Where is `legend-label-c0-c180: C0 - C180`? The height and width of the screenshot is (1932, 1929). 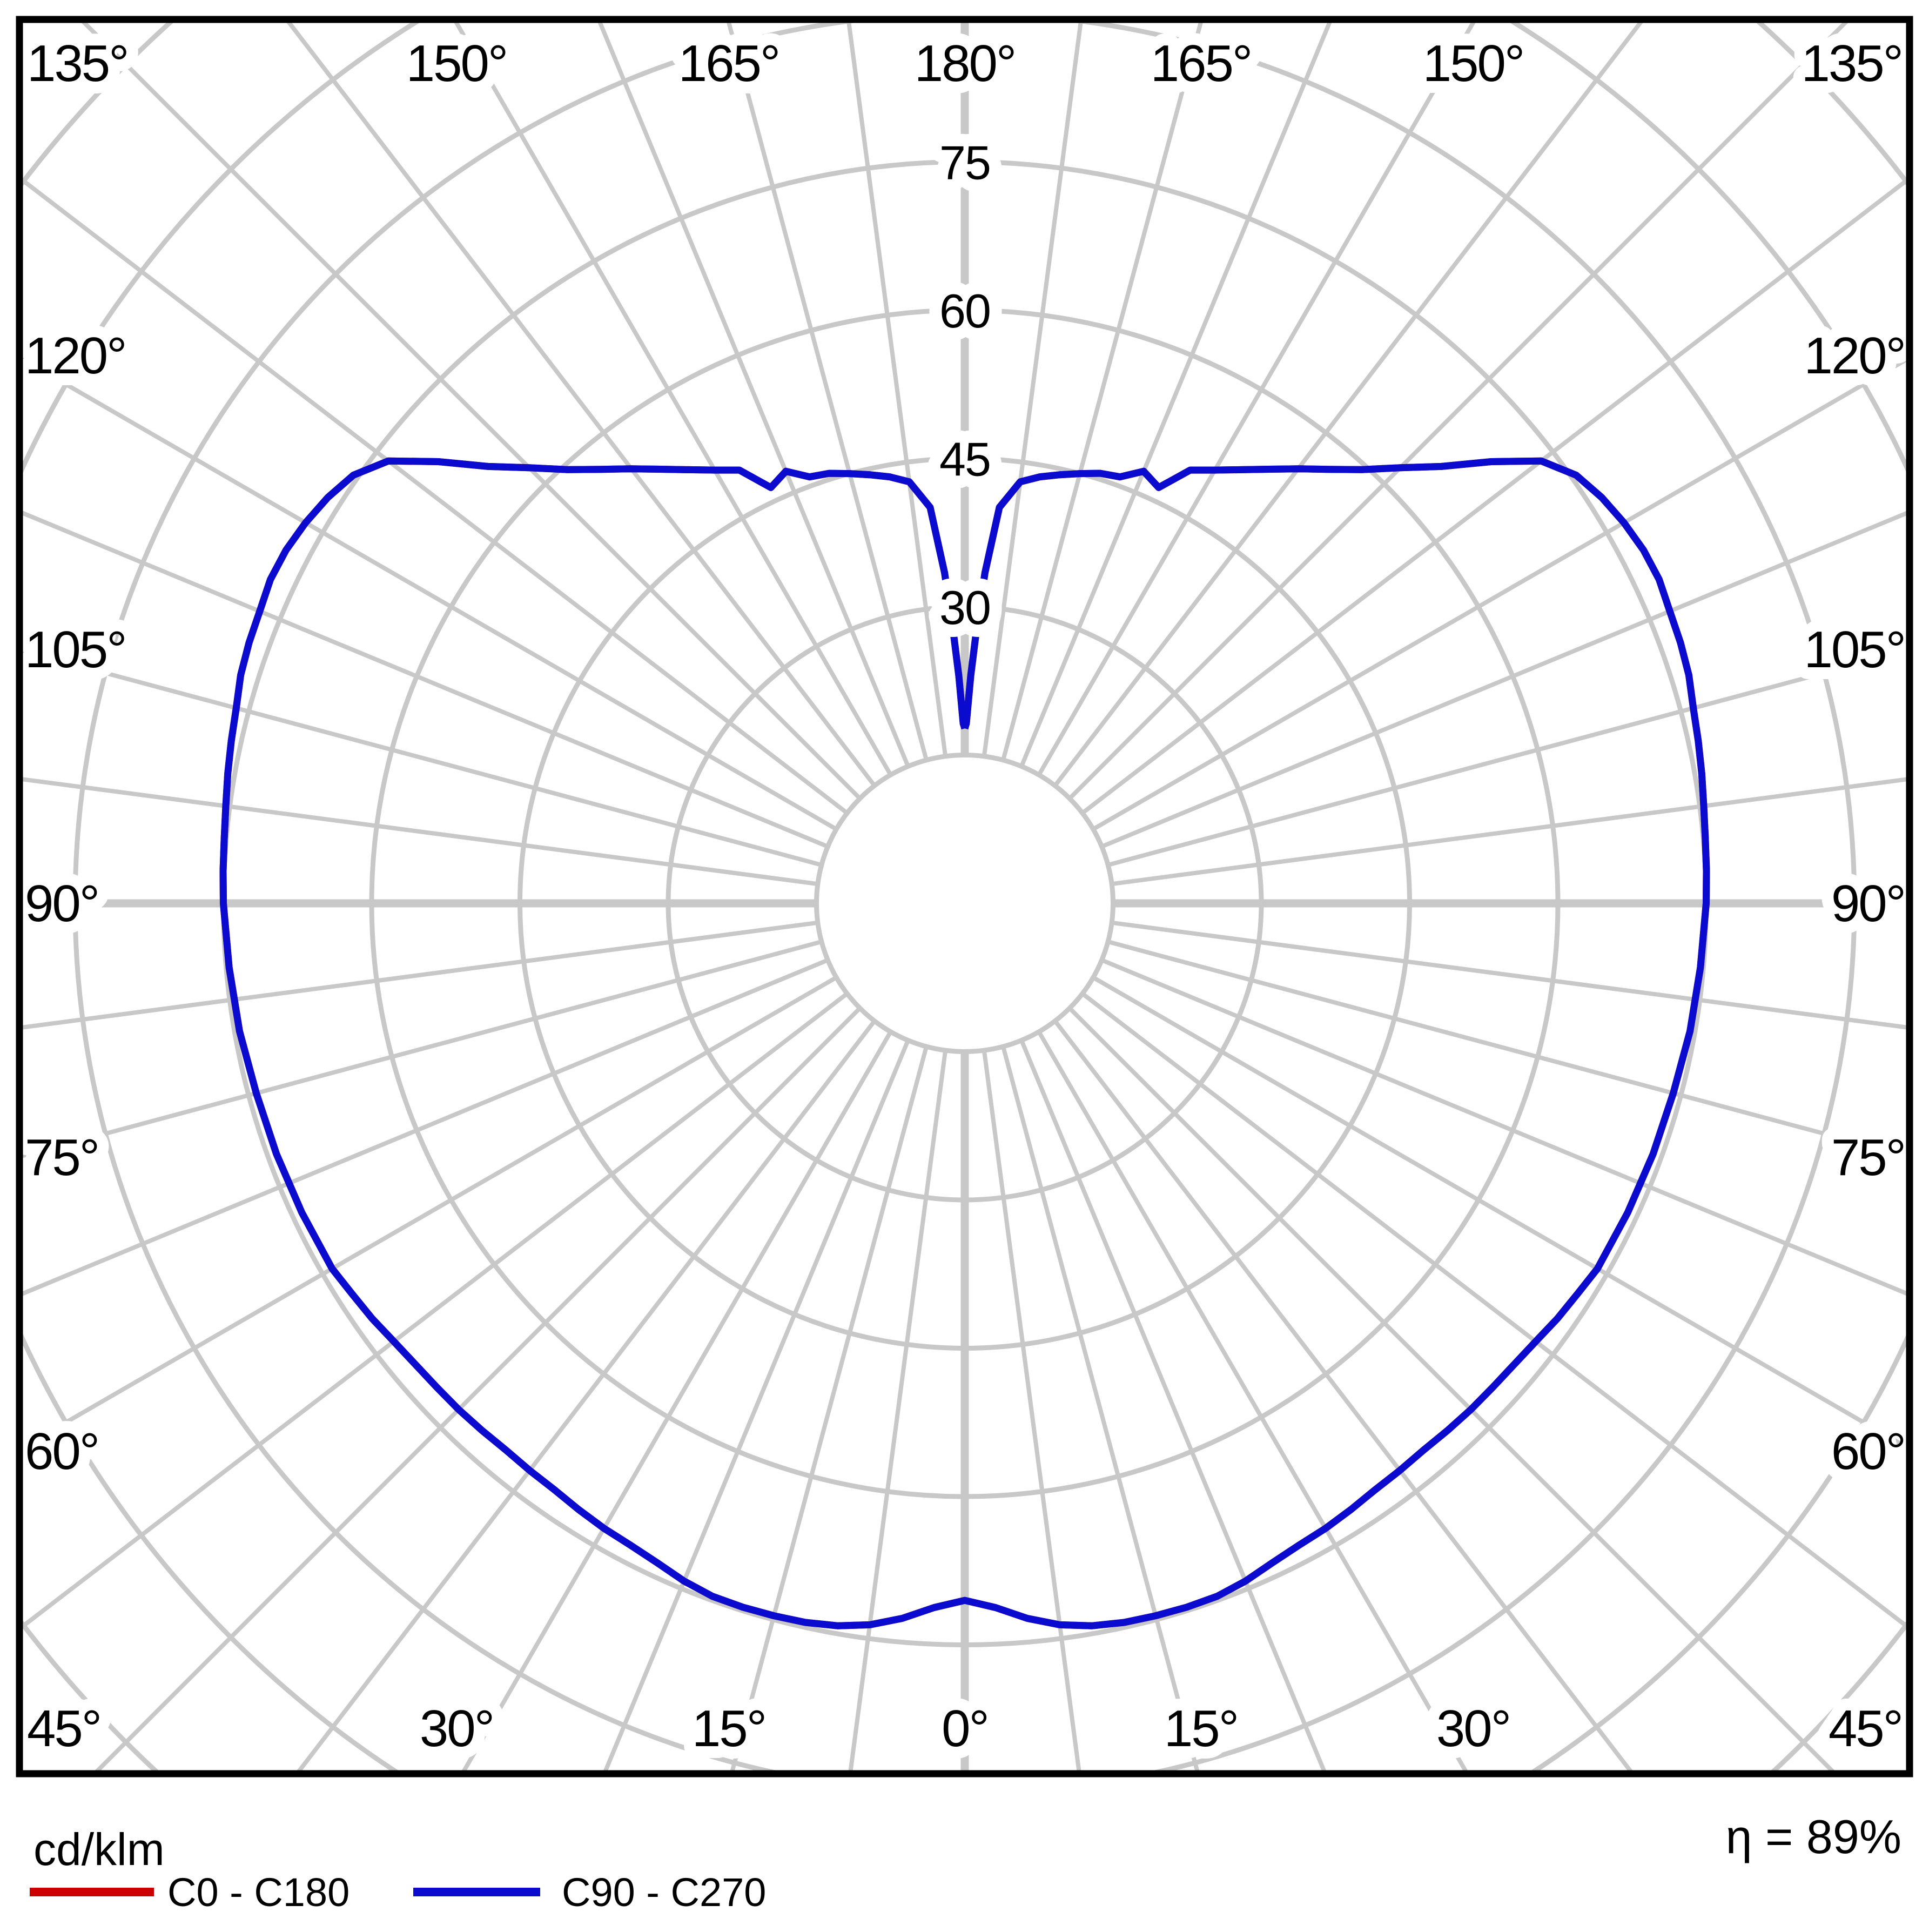
legend-label-c0-c180: C0 - C180 is located at coordinates (258, 1892).